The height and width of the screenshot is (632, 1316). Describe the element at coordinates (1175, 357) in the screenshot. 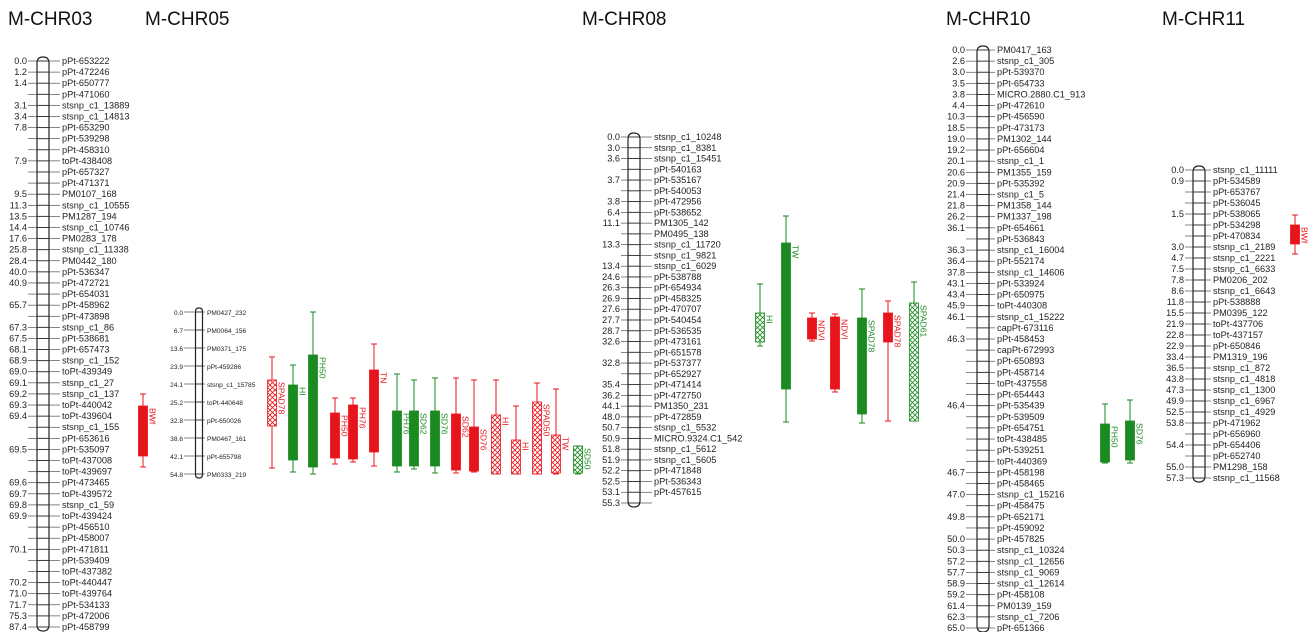

I see `marker-position: 33.4` at that location.